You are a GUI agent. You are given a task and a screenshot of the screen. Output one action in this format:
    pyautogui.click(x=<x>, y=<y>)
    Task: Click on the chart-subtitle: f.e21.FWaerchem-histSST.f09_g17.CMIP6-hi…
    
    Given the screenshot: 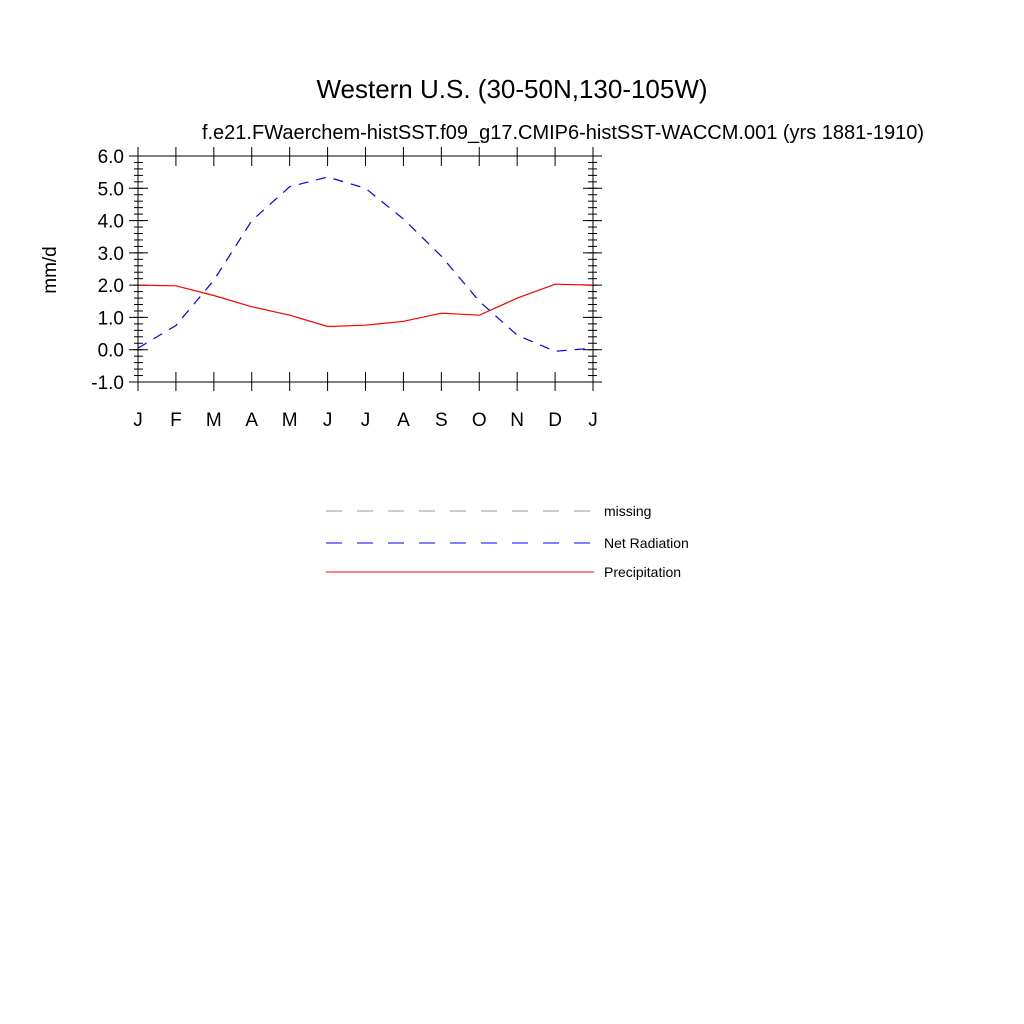 What is the action you would take?
    pyautogui.click(x=563, y=133)
    